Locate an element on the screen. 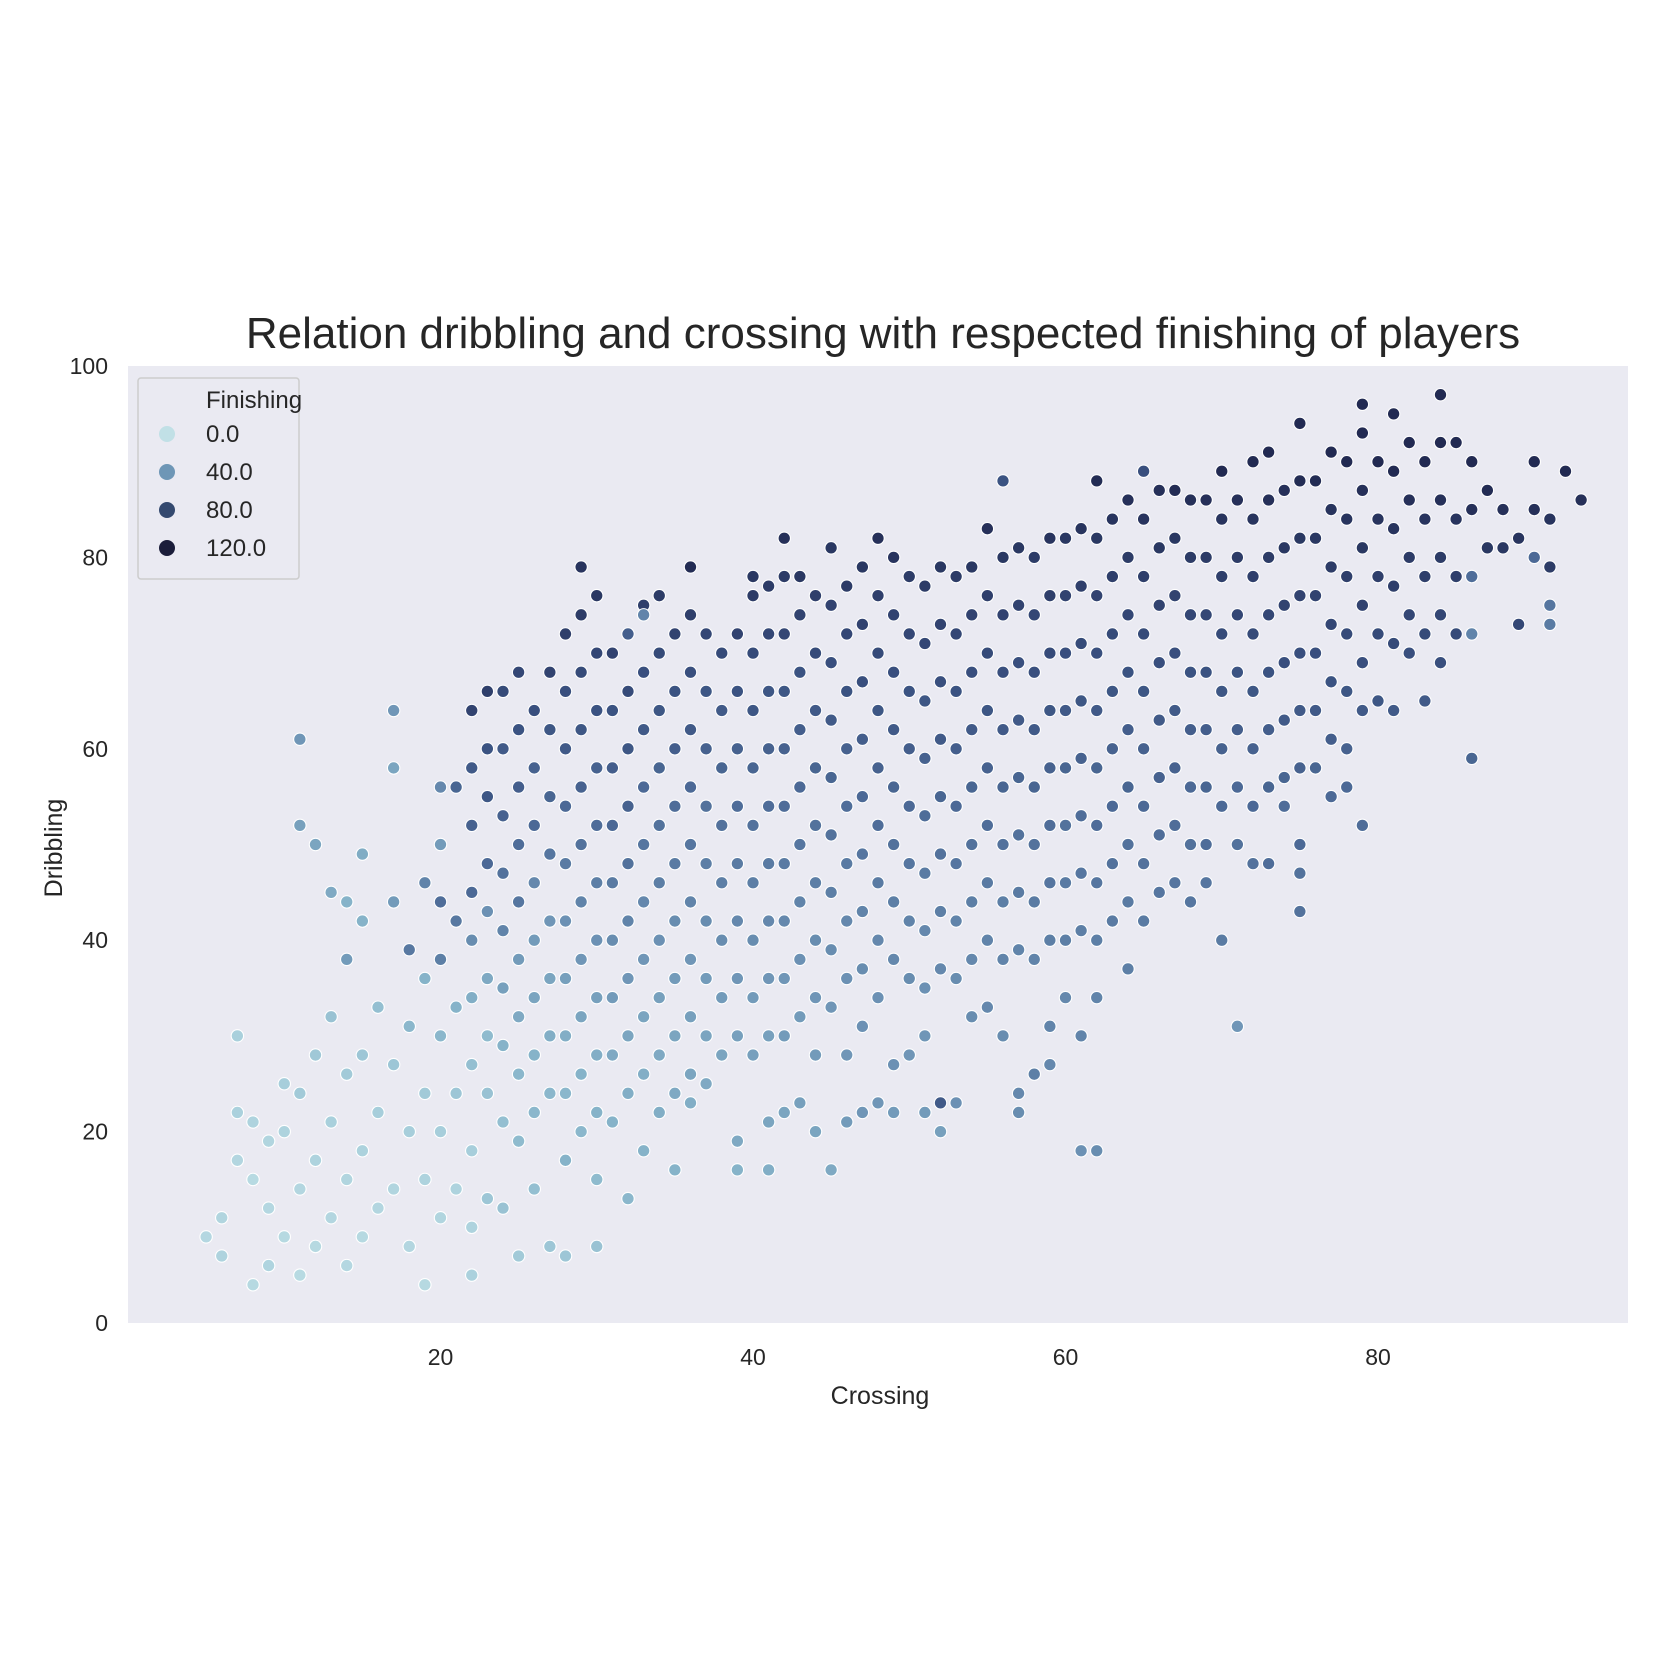 The image size is (1667, 1667). y-axis-ticks: 0 20 40 60 80 100 is located at coordinates (89, 844).